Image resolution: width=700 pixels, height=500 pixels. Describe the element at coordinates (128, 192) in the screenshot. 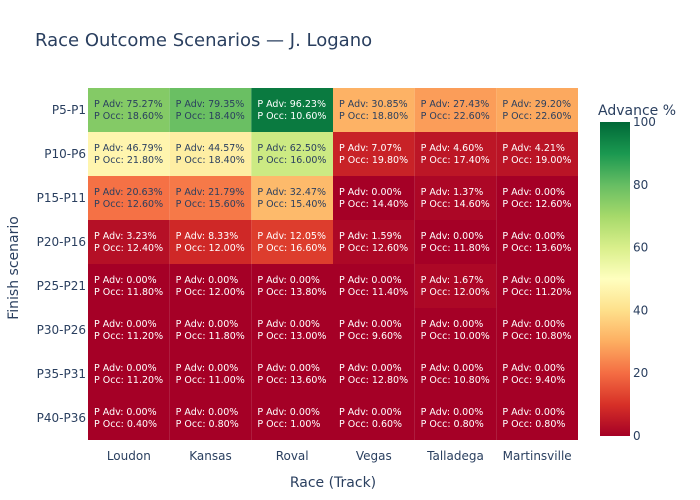

I see `cell-label-adv: P Adv: 20.63%` at that location.